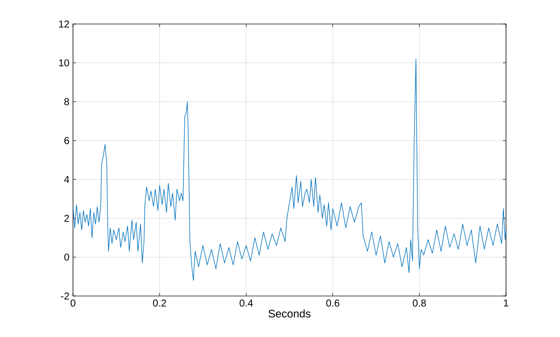 This screenshot has height=337, width=560. What do you see at coordinates (67, 179) in the screenshot?
I see `y-tick-label: 4` at bounding box center [67, 179].